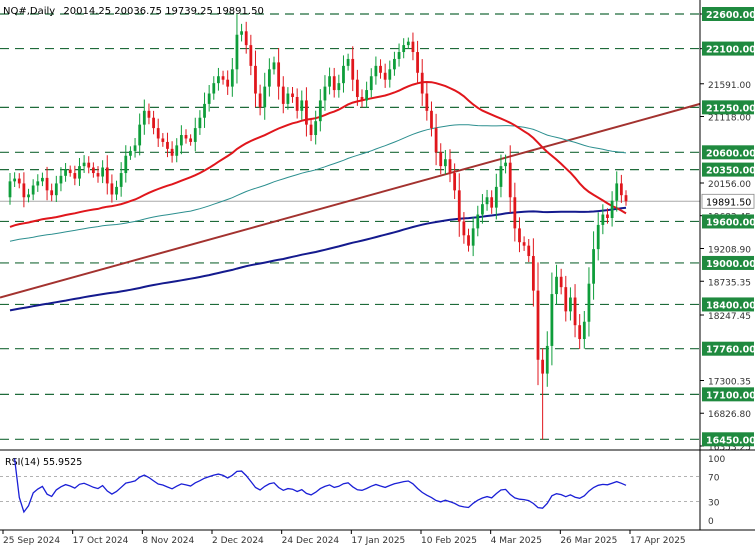 This screenshot has height=549, width=755. What do you see at coordinates (729, 448) in the screenshot?
I see `price-tick-label: 16353.25` at bounding box center [729, 448].